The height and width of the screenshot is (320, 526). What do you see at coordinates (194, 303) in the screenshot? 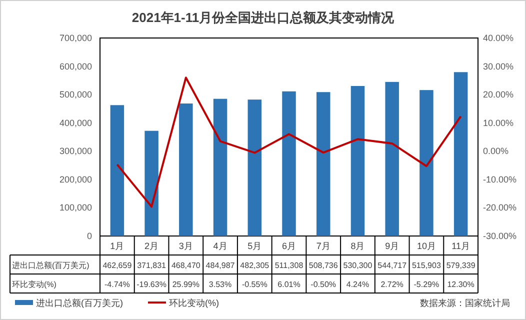
I see `legend-label: 环比变动(%)` at bounding box center [194, 303].